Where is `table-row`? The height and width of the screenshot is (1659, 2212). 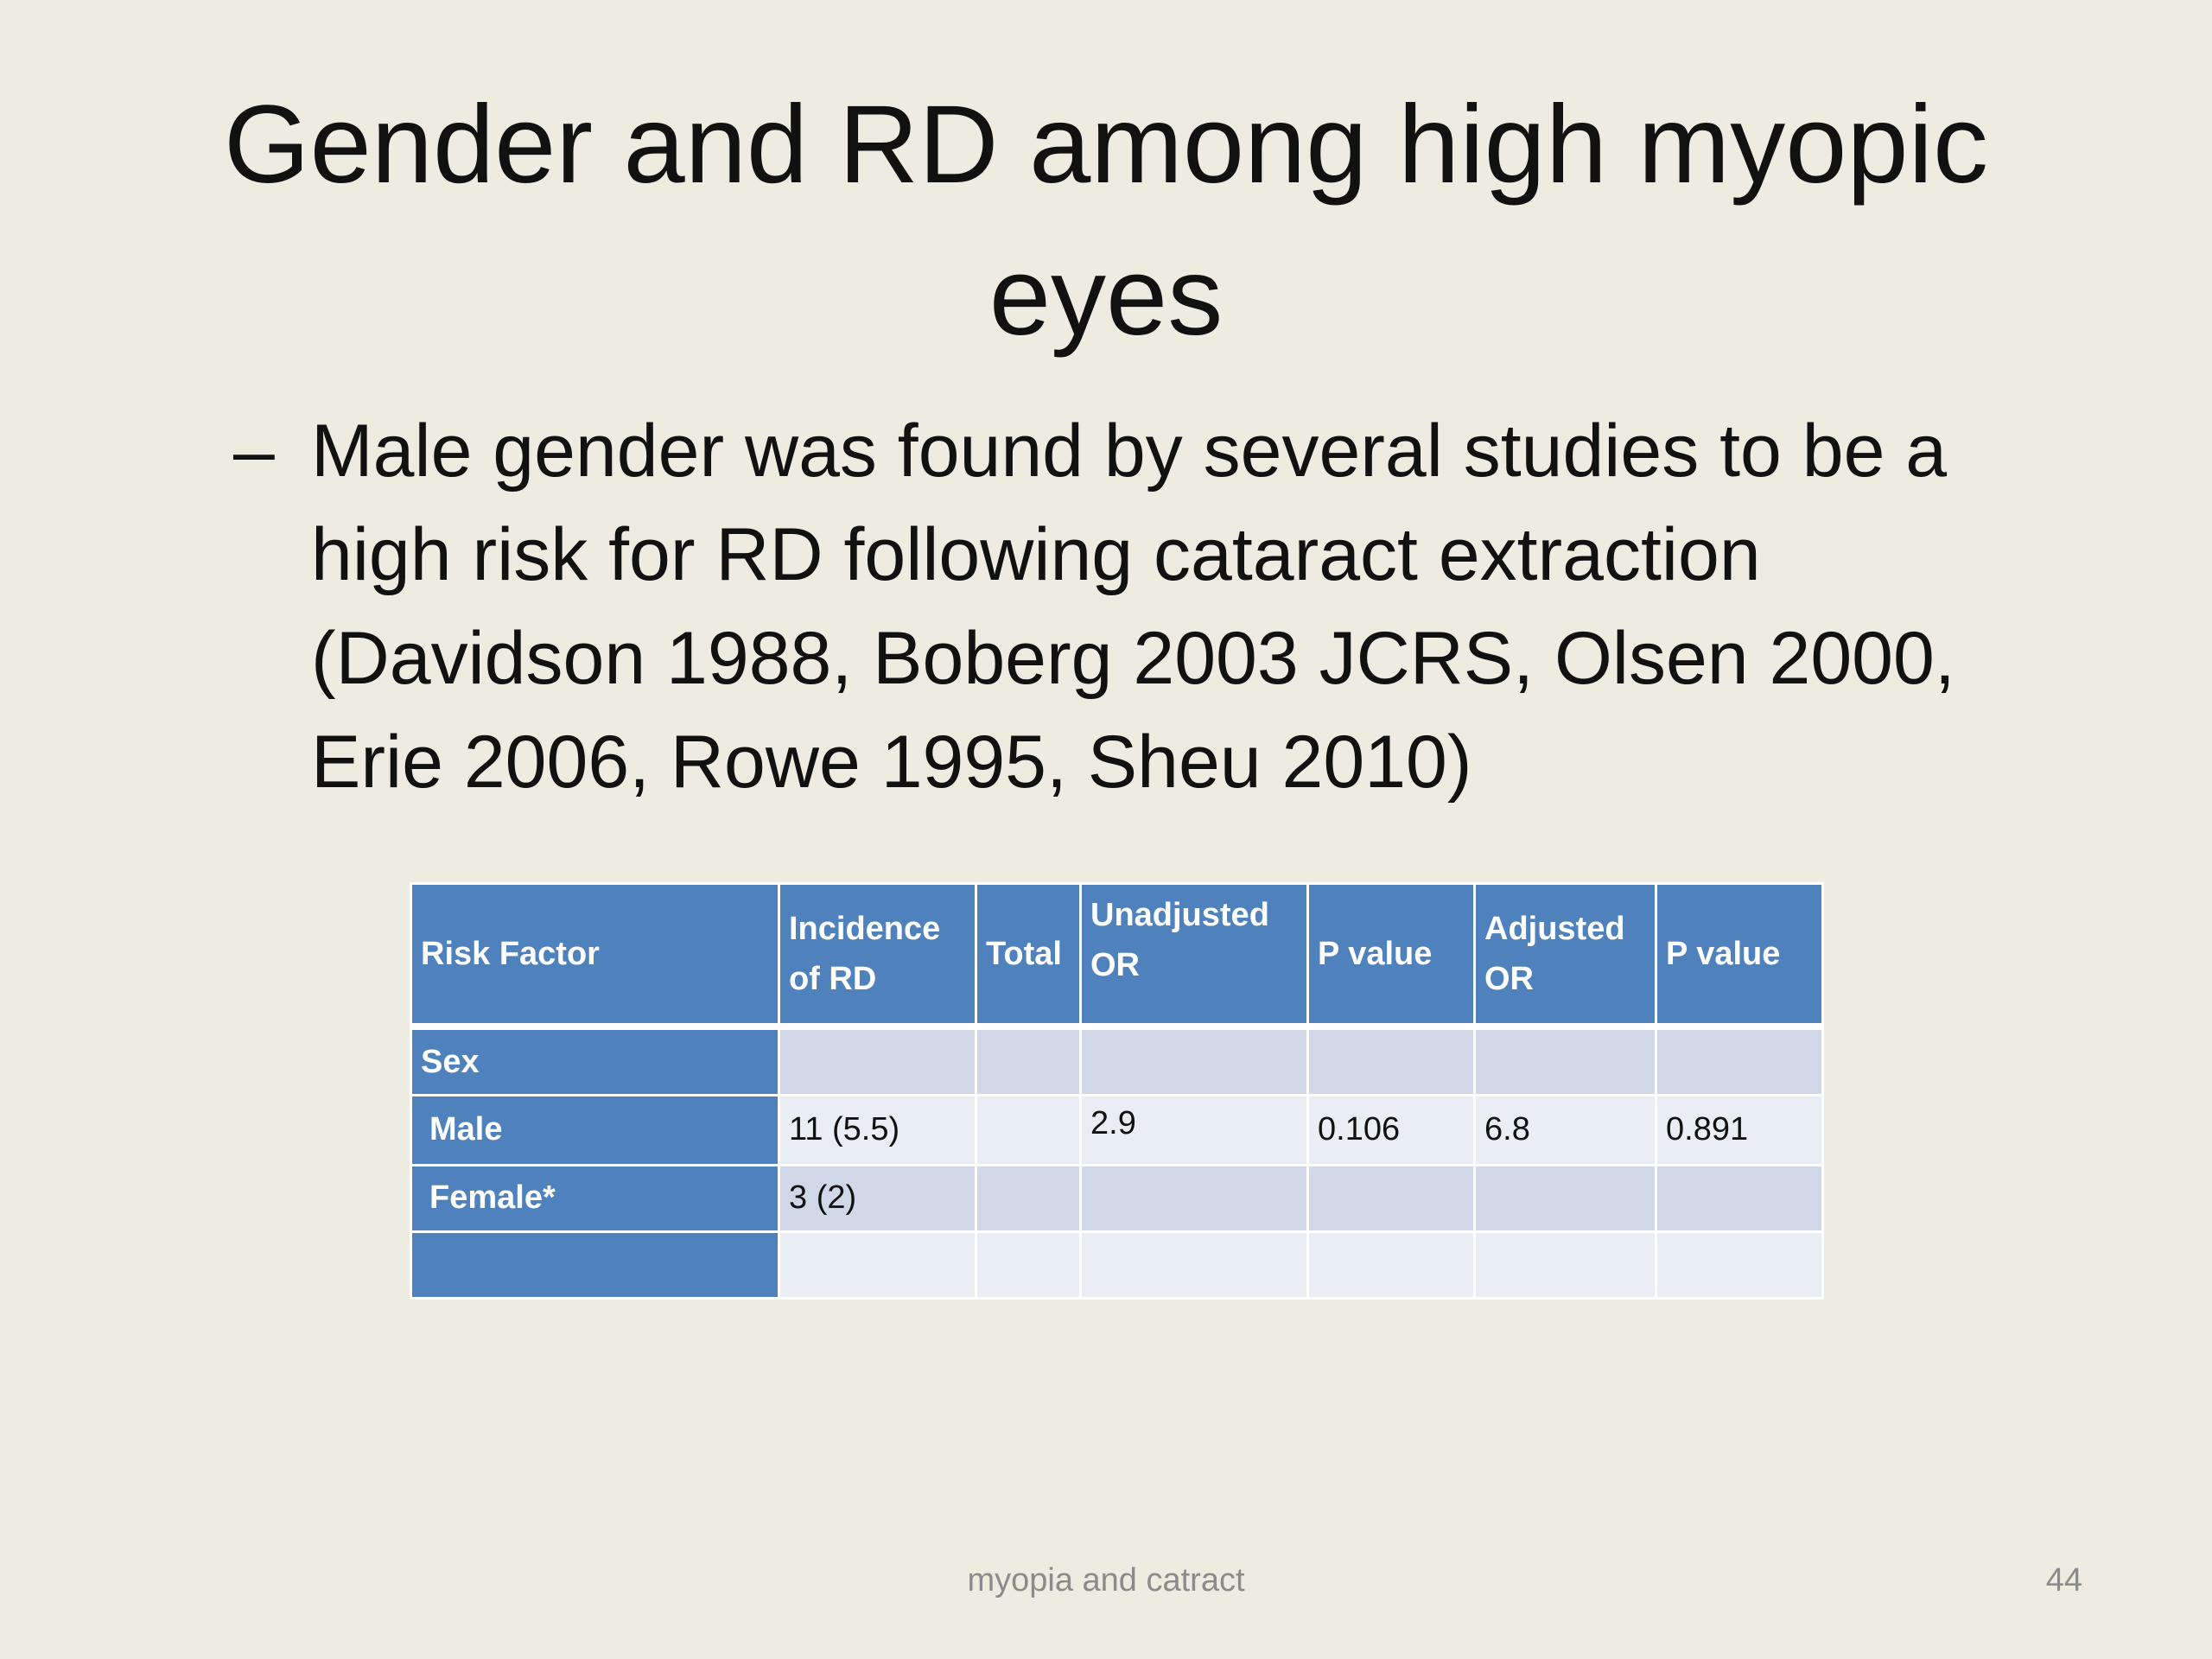
table-row is located at coordinates (1117, 1265).